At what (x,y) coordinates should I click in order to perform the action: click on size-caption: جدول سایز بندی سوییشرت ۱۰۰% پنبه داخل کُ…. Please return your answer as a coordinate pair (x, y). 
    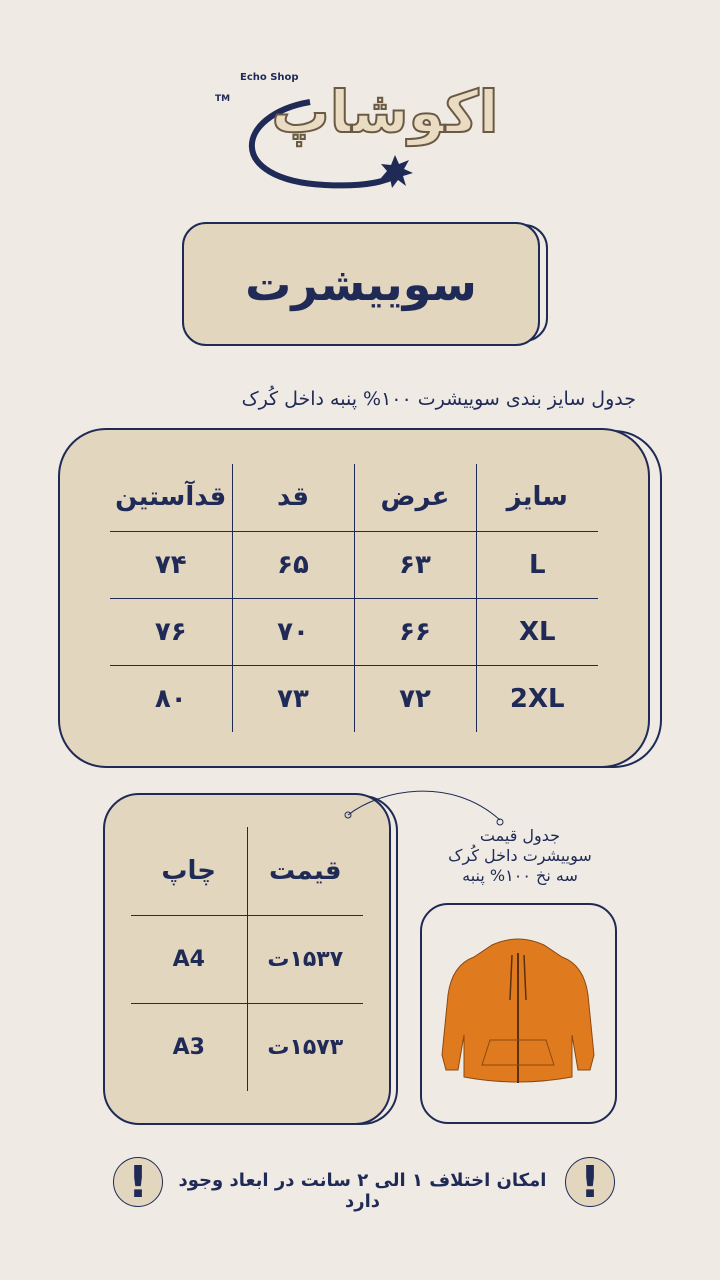
    Looking at the image, I should click on (438, 399).